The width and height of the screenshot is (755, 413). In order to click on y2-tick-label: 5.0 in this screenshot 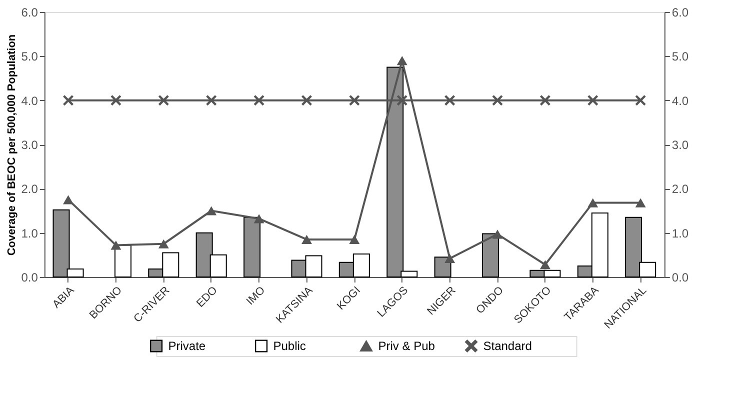, I will do `click(680, 57)`.